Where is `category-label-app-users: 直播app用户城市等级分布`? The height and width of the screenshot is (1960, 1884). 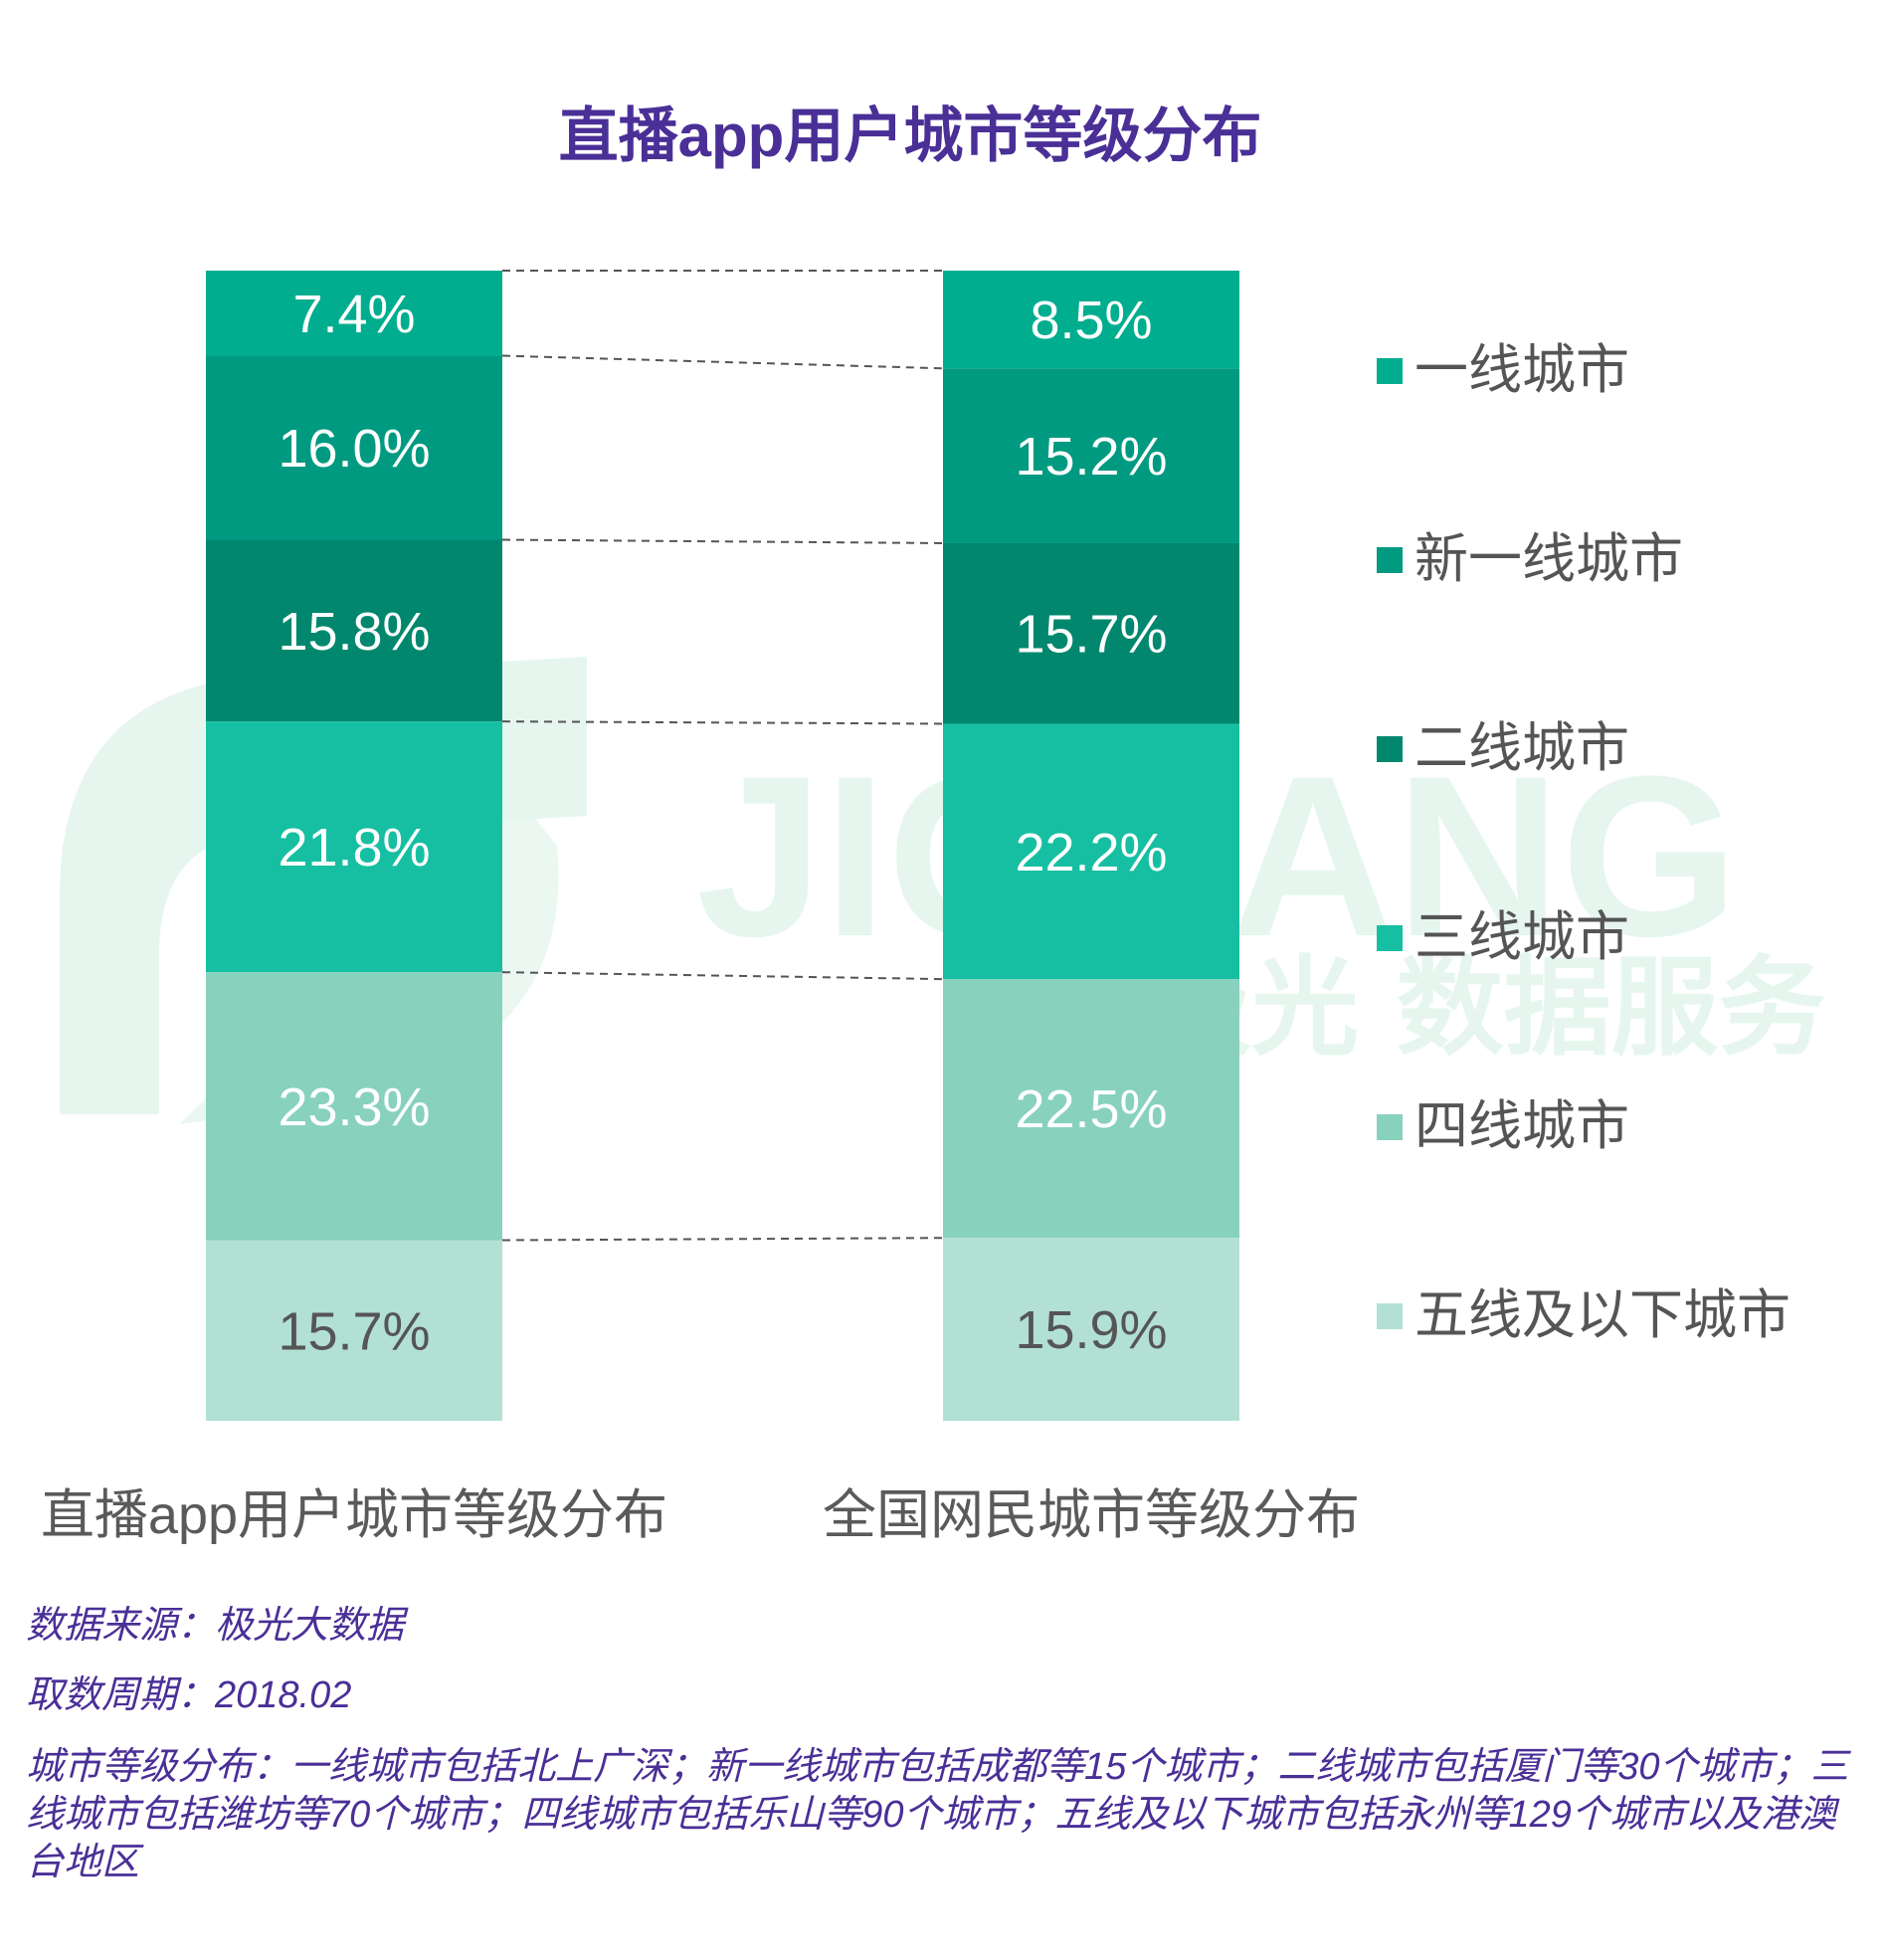
category-label-app-users: 直播app用户城市等级分布 is located at coordinates (354, 1515).